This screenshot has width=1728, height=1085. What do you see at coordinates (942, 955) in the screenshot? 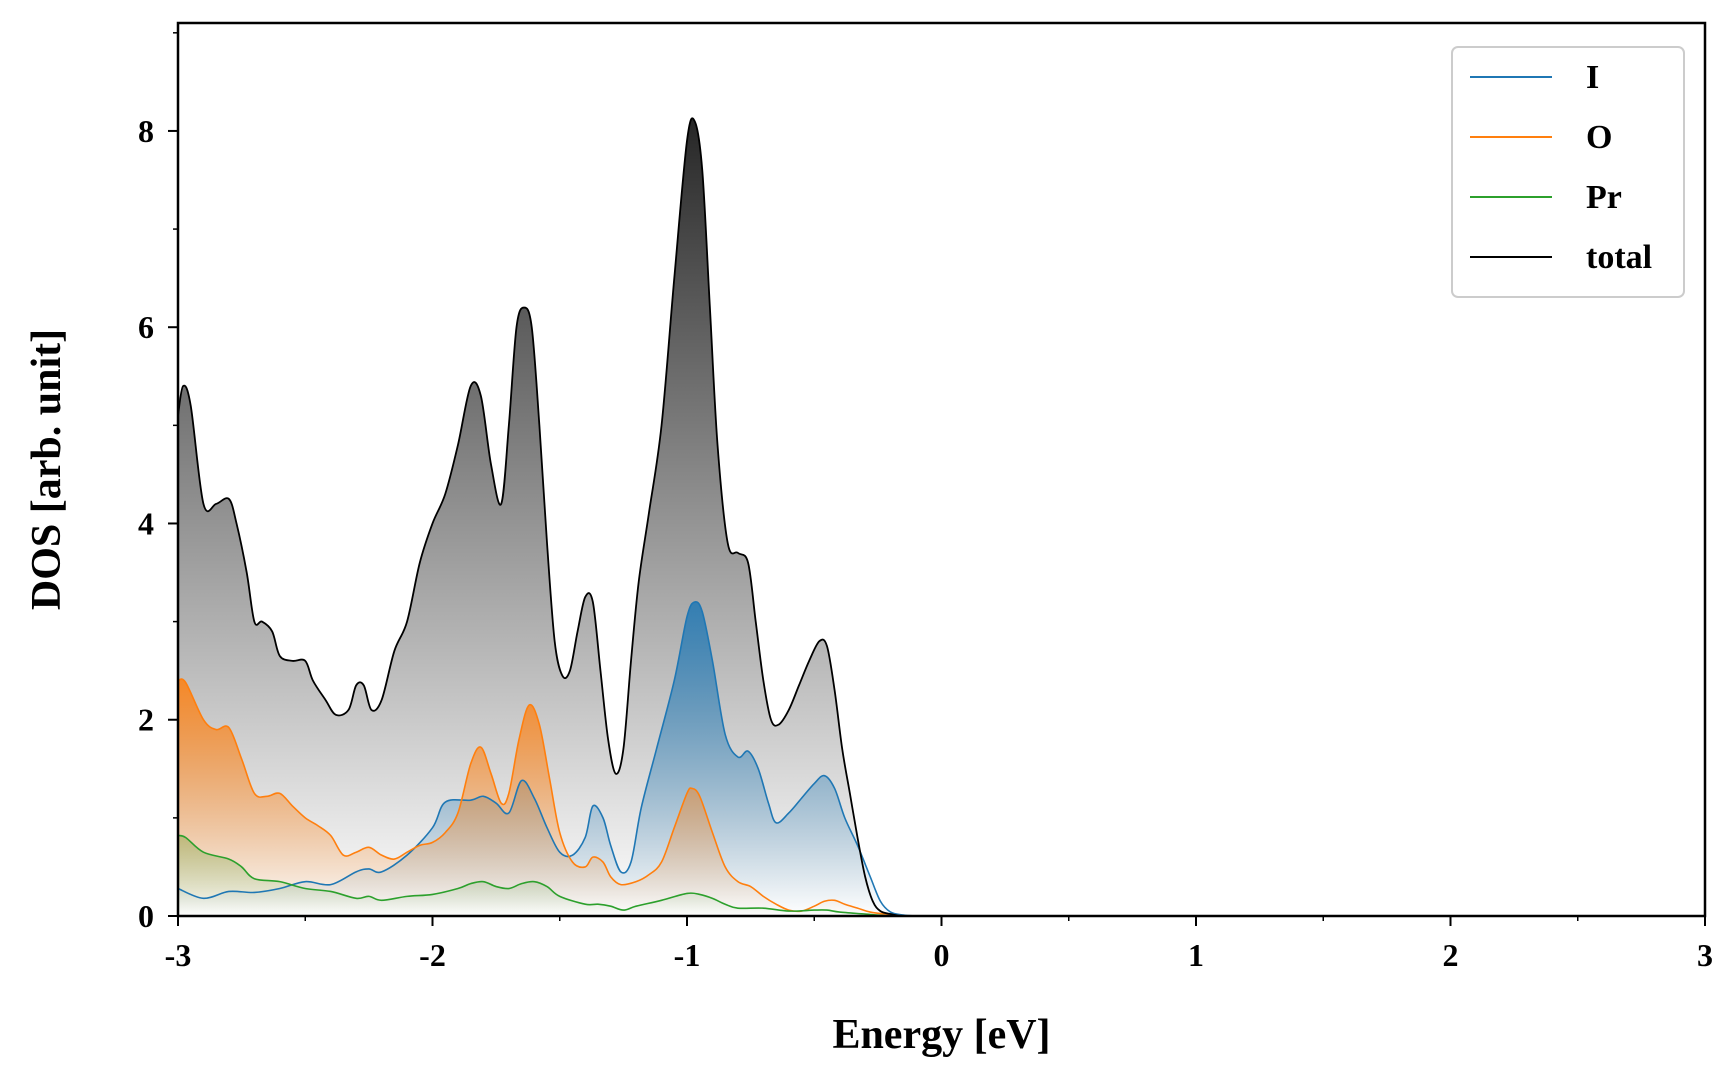
I see `x-tick-label: 0` at bounding box center [942, 955].